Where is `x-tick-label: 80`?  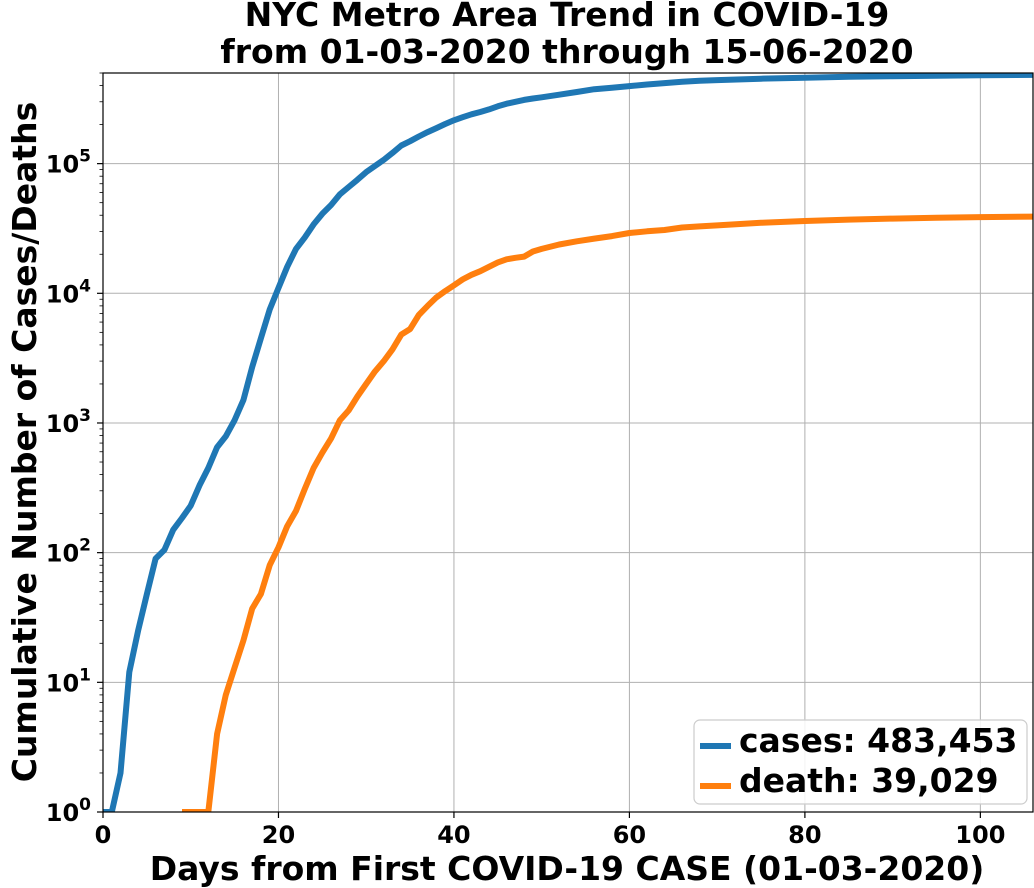 x-tick-label: 80 is located at coordinates (804, 835).